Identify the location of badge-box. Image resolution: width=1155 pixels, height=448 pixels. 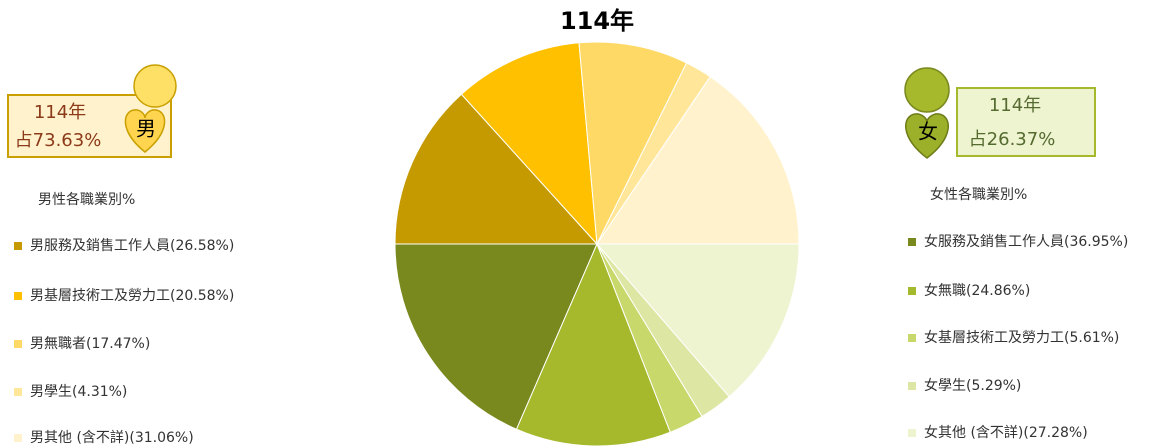
(1026, 122).